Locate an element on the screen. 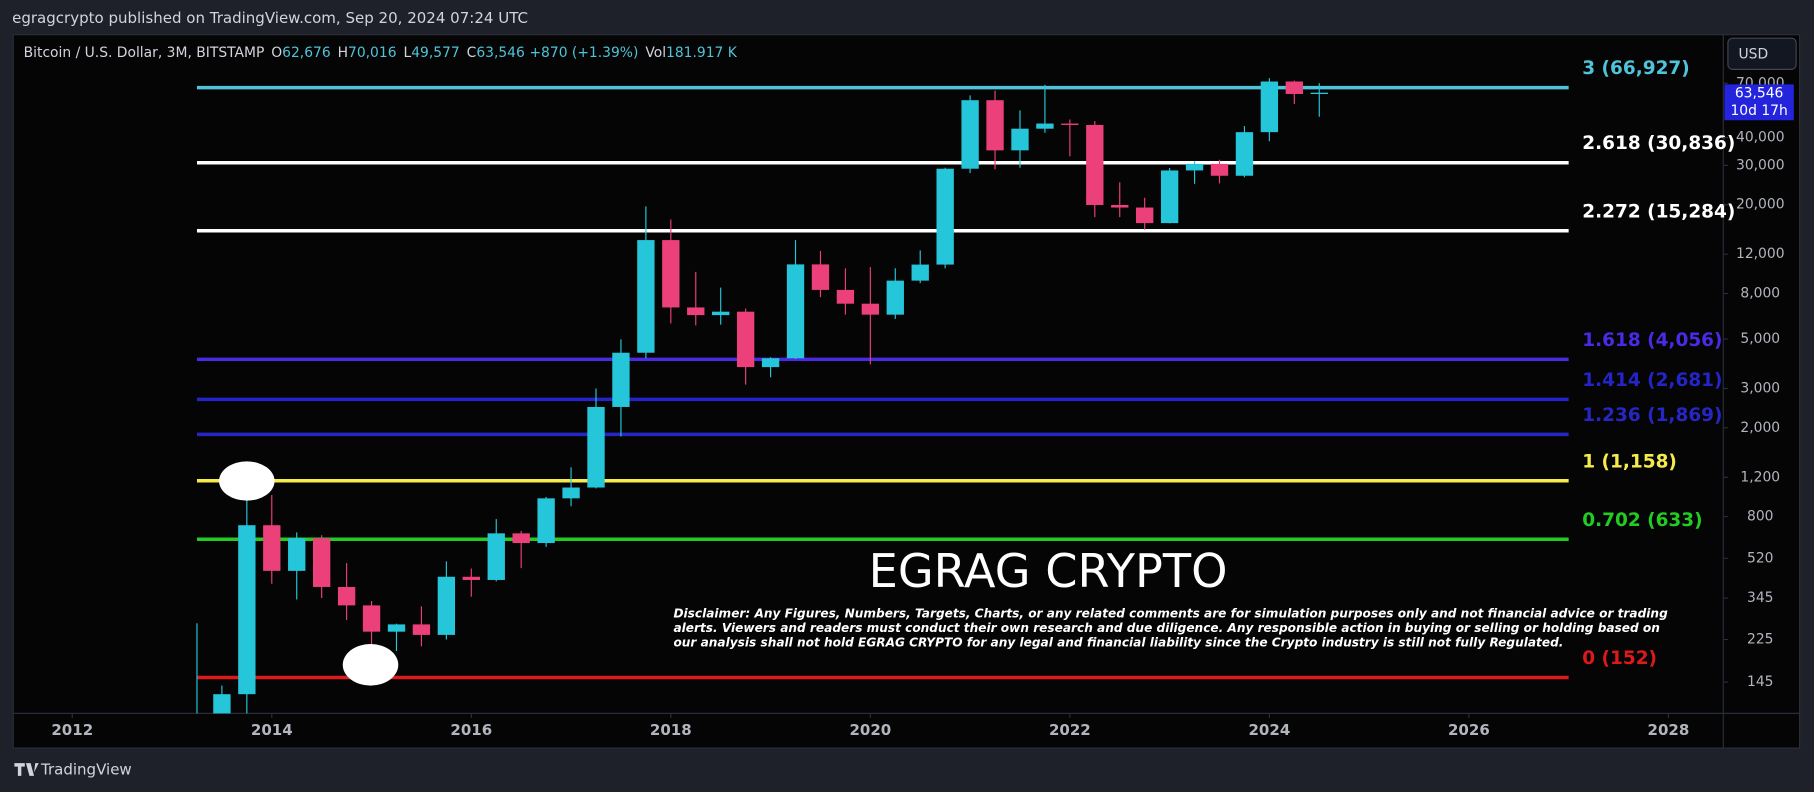 The width and height of the screenshot is (1814, 792). x-tick-label: 2020 is located at coordinates (870, 730).